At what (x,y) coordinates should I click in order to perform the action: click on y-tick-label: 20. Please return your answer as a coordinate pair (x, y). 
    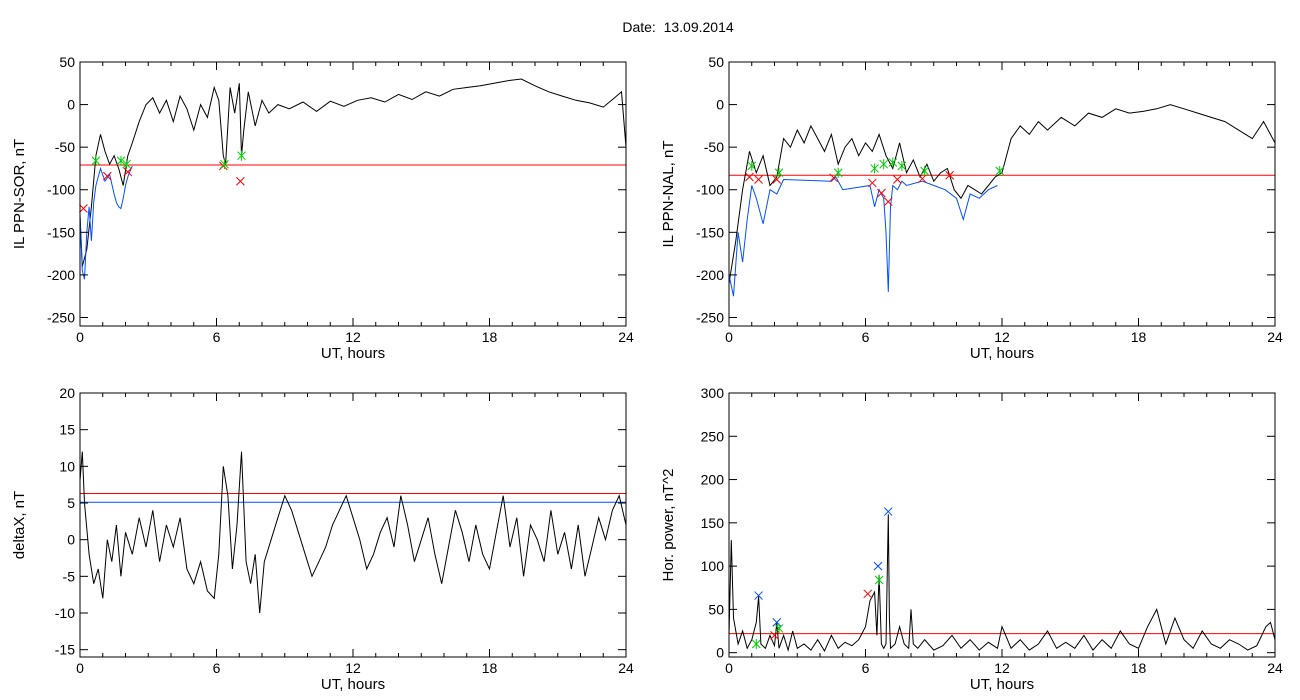
    Looking at the image, I should click on (67, 393).